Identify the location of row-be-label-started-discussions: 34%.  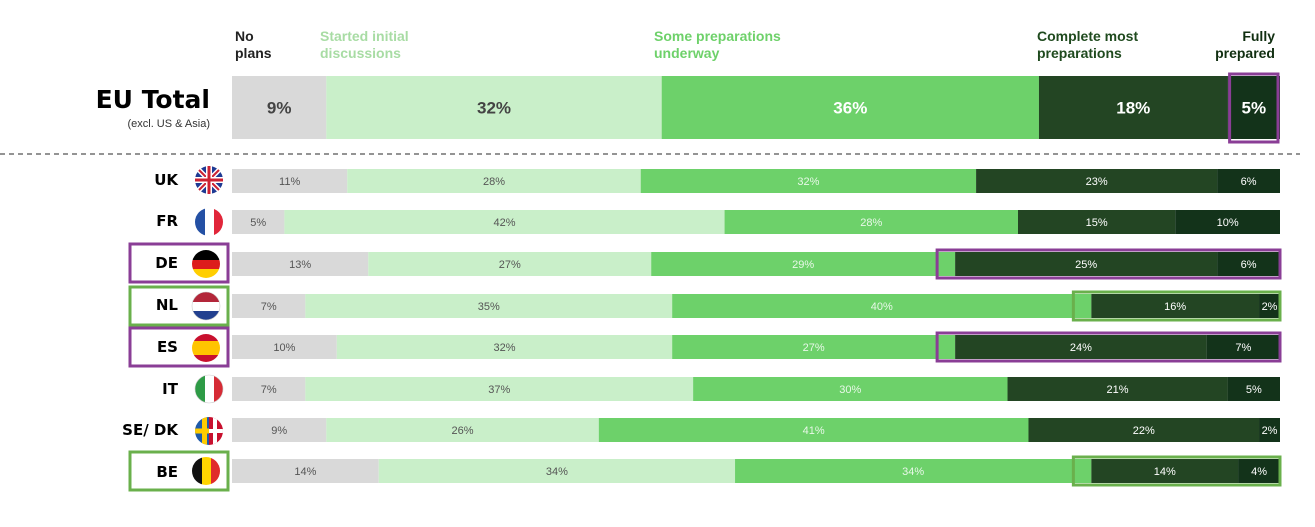
(557, 472).